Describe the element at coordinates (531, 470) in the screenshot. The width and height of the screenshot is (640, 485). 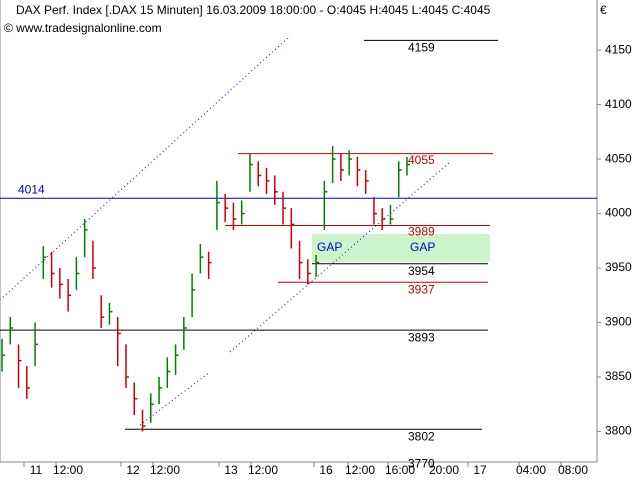
I see `x-tick-label: 04:00` at that location.